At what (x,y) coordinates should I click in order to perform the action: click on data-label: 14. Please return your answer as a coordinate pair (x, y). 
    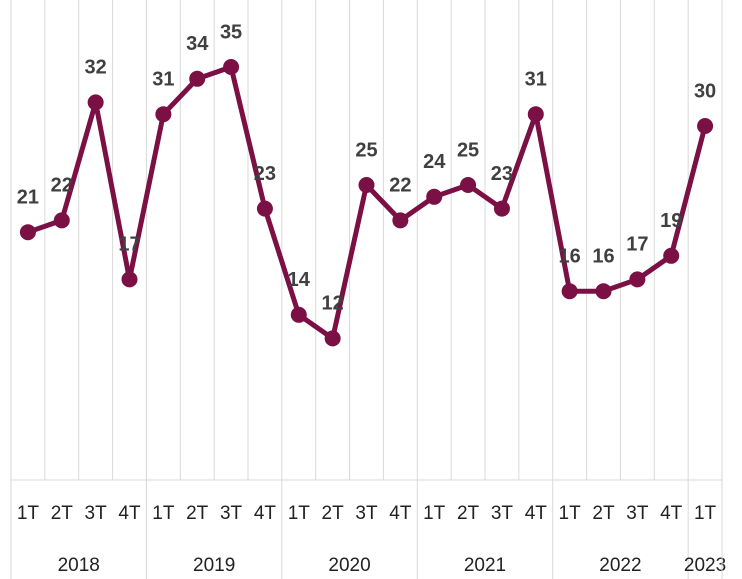
    Looking at the image, I should click on (299, 280).